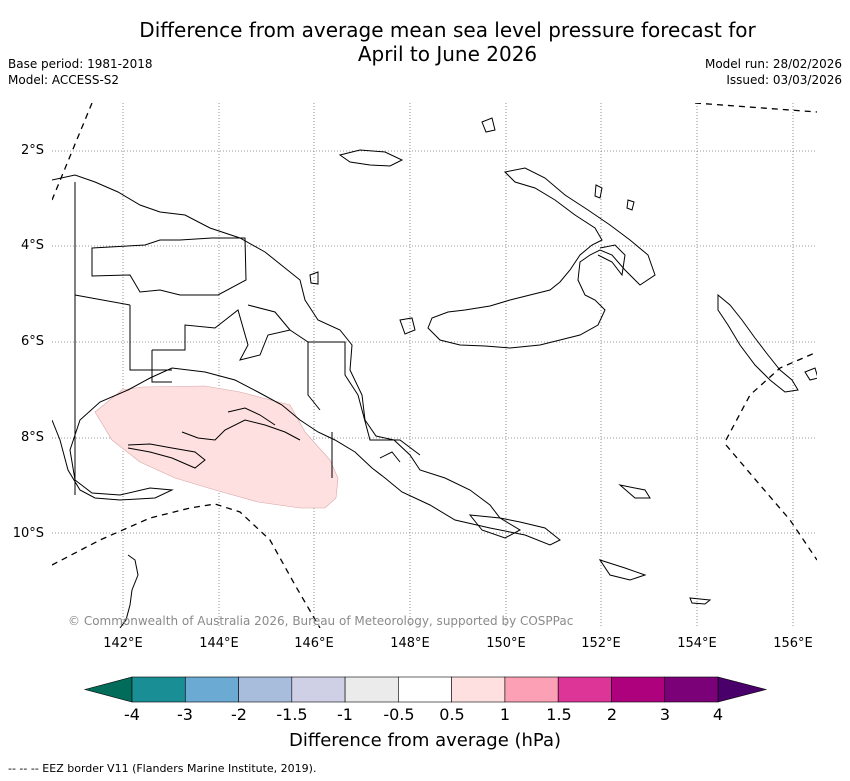 The height and width of the screenshot is (781, 850). What do you see at coordinates (123, 643) in the screenshot?
I see `lon-label-142e: 142°E` at bounding box center [123, 643].